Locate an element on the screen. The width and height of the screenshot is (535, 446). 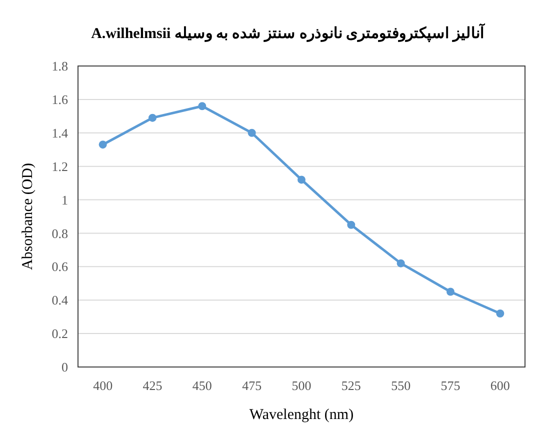
x-tick-label: 475 is located at coordinates (252, 385).